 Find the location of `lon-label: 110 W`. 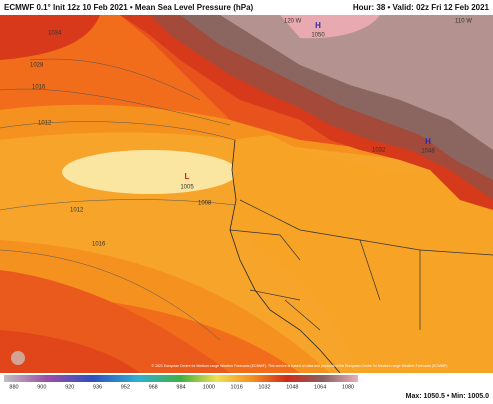

lon-label: 110 W is located at coordinates (463, 22).